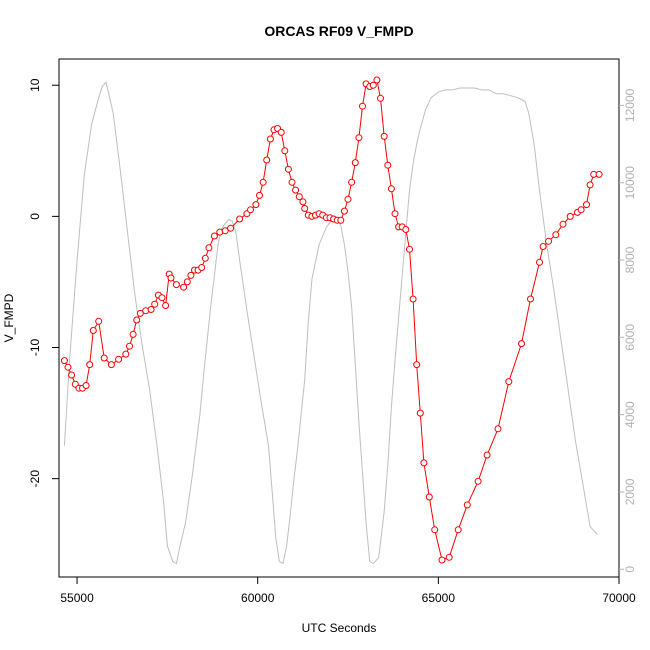  I want to click on y2-tick-label-0: 0, so click(630, 569).